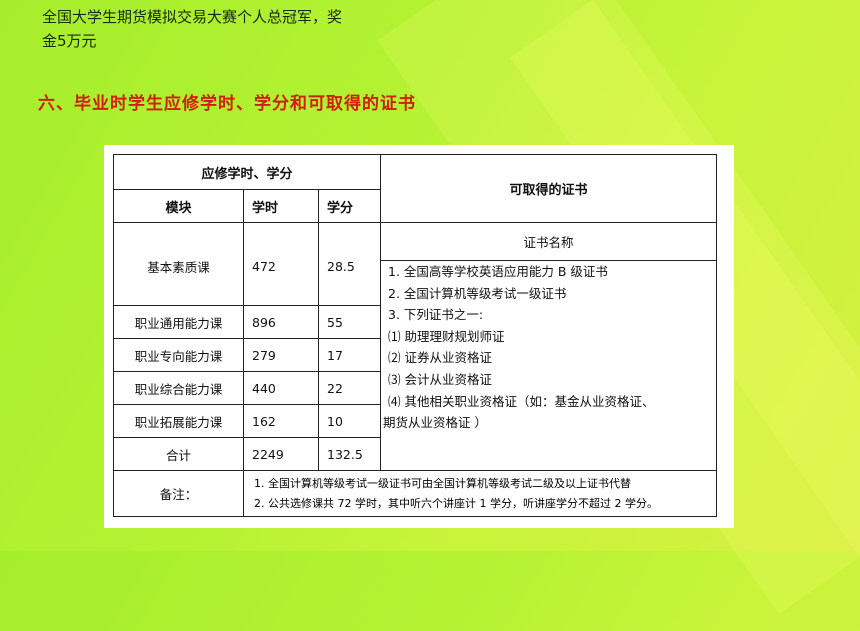 The width and height of the screenshot is (860, 631). Describe the element at coordinates (440, 358) in the screenshot. I see `cert-item: ⑵ 证券从业资格证` at that location.